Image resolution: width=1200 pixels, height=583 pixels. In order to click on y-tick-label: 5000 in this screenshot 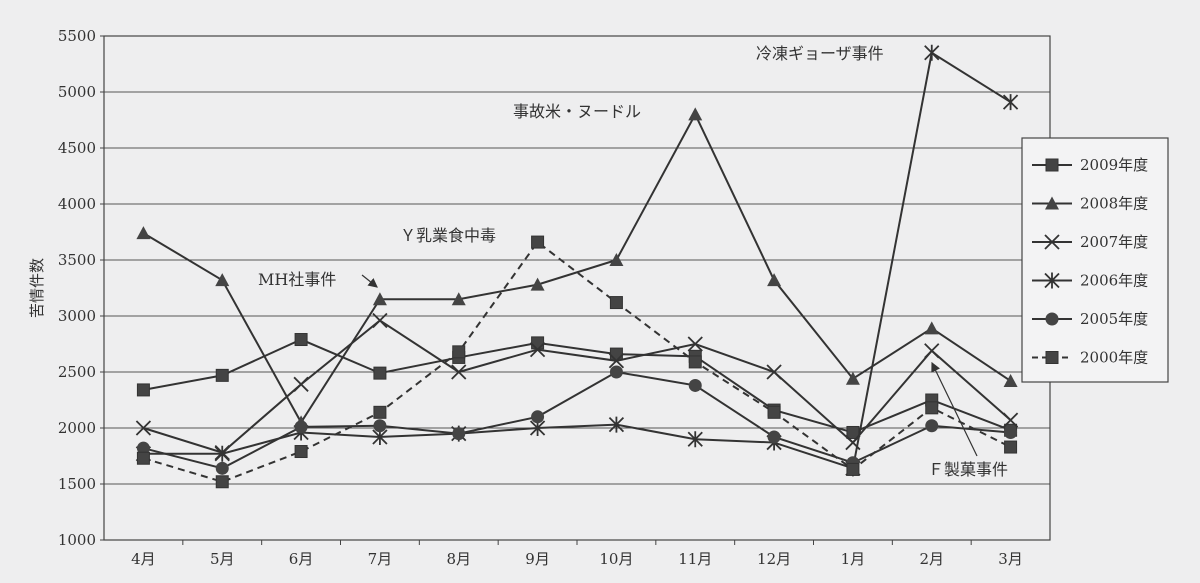, I will do `click(77, 92)`.